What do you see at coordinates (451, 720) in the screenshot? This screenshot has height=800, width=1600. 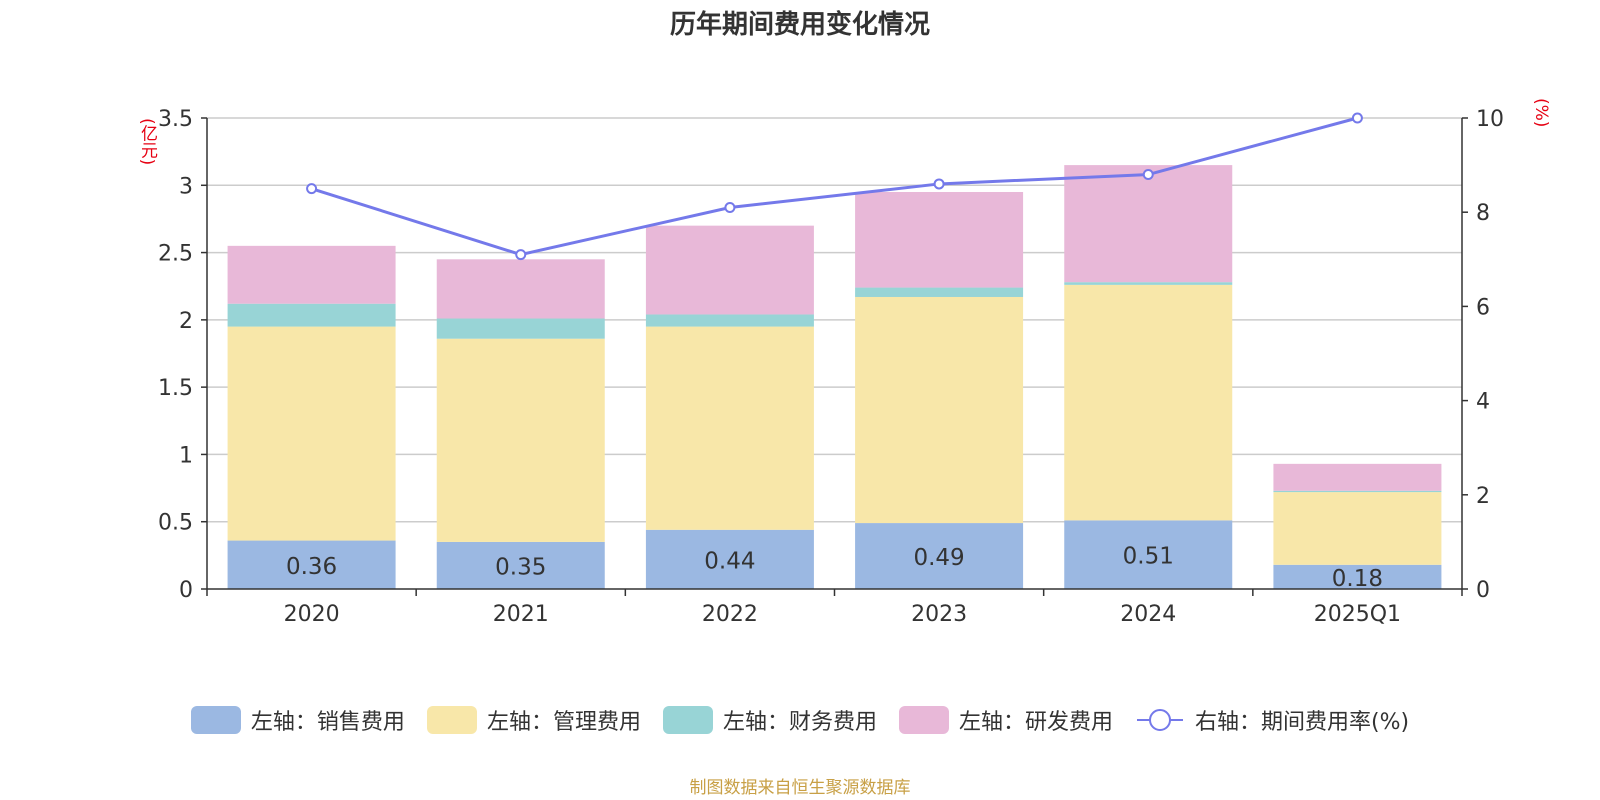 I see `legend-swatch-management` at bounding box center [451, 720].